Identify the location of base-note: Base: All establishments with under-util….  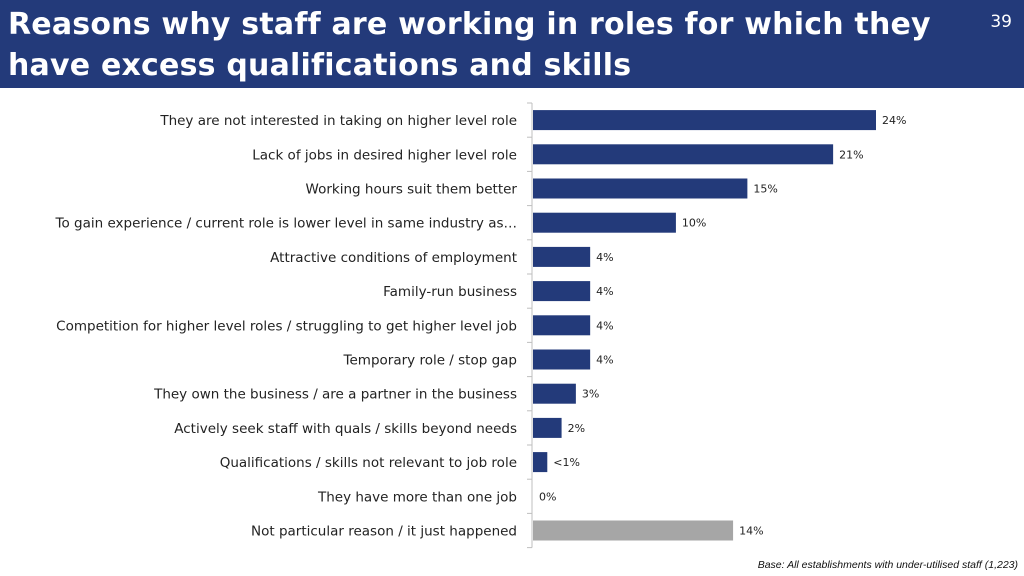
(887, 565).